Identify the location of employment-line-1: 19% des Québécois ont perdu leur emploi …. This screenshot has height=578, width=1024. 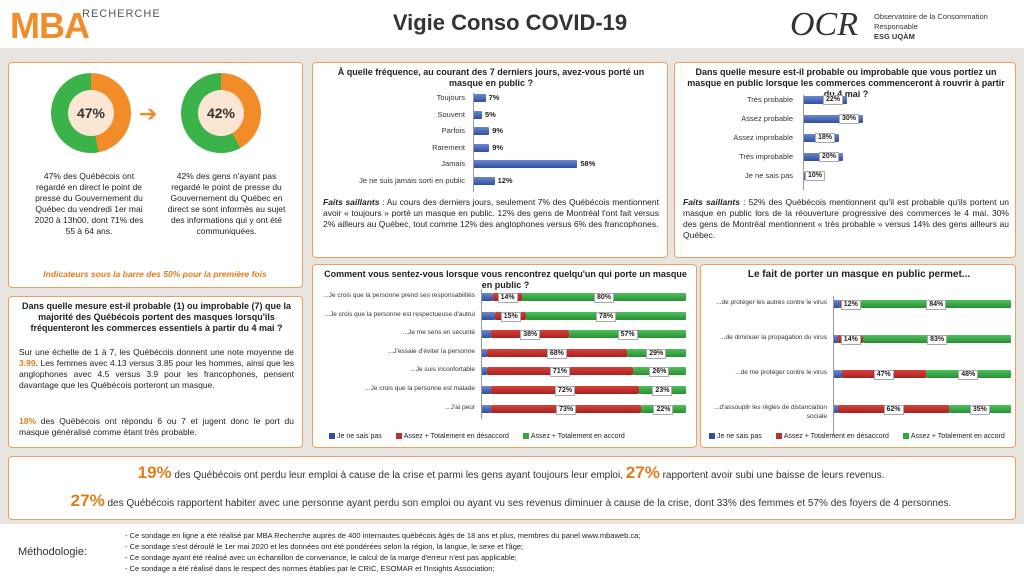
(511, 473).